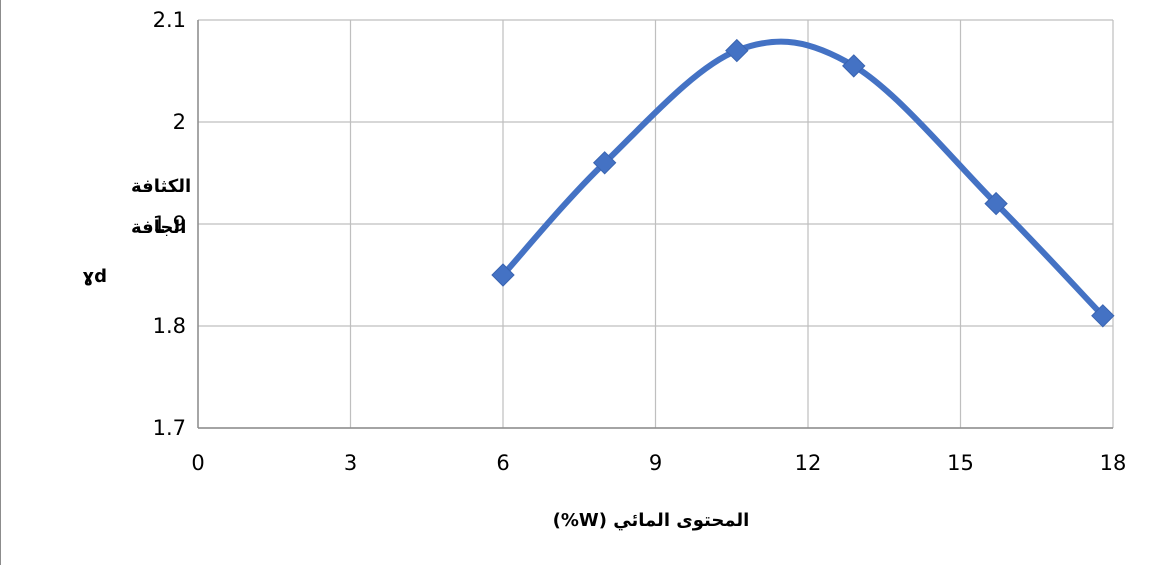 The image size is (1152, 565). What do you see at coordinates (350, 463) in the screenshot?
I see `x-tick-label: 3` at bounding box center [350, 463].